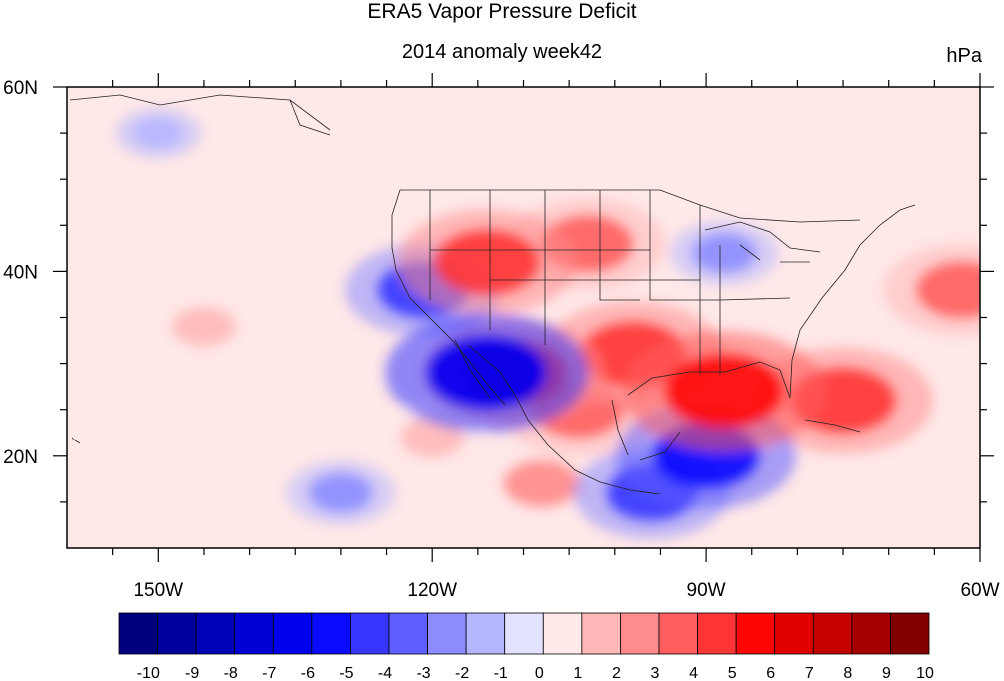  Describe the element at coordinates (577, 673) in the screenshot. I see `colorbar-label: 1` at that location.